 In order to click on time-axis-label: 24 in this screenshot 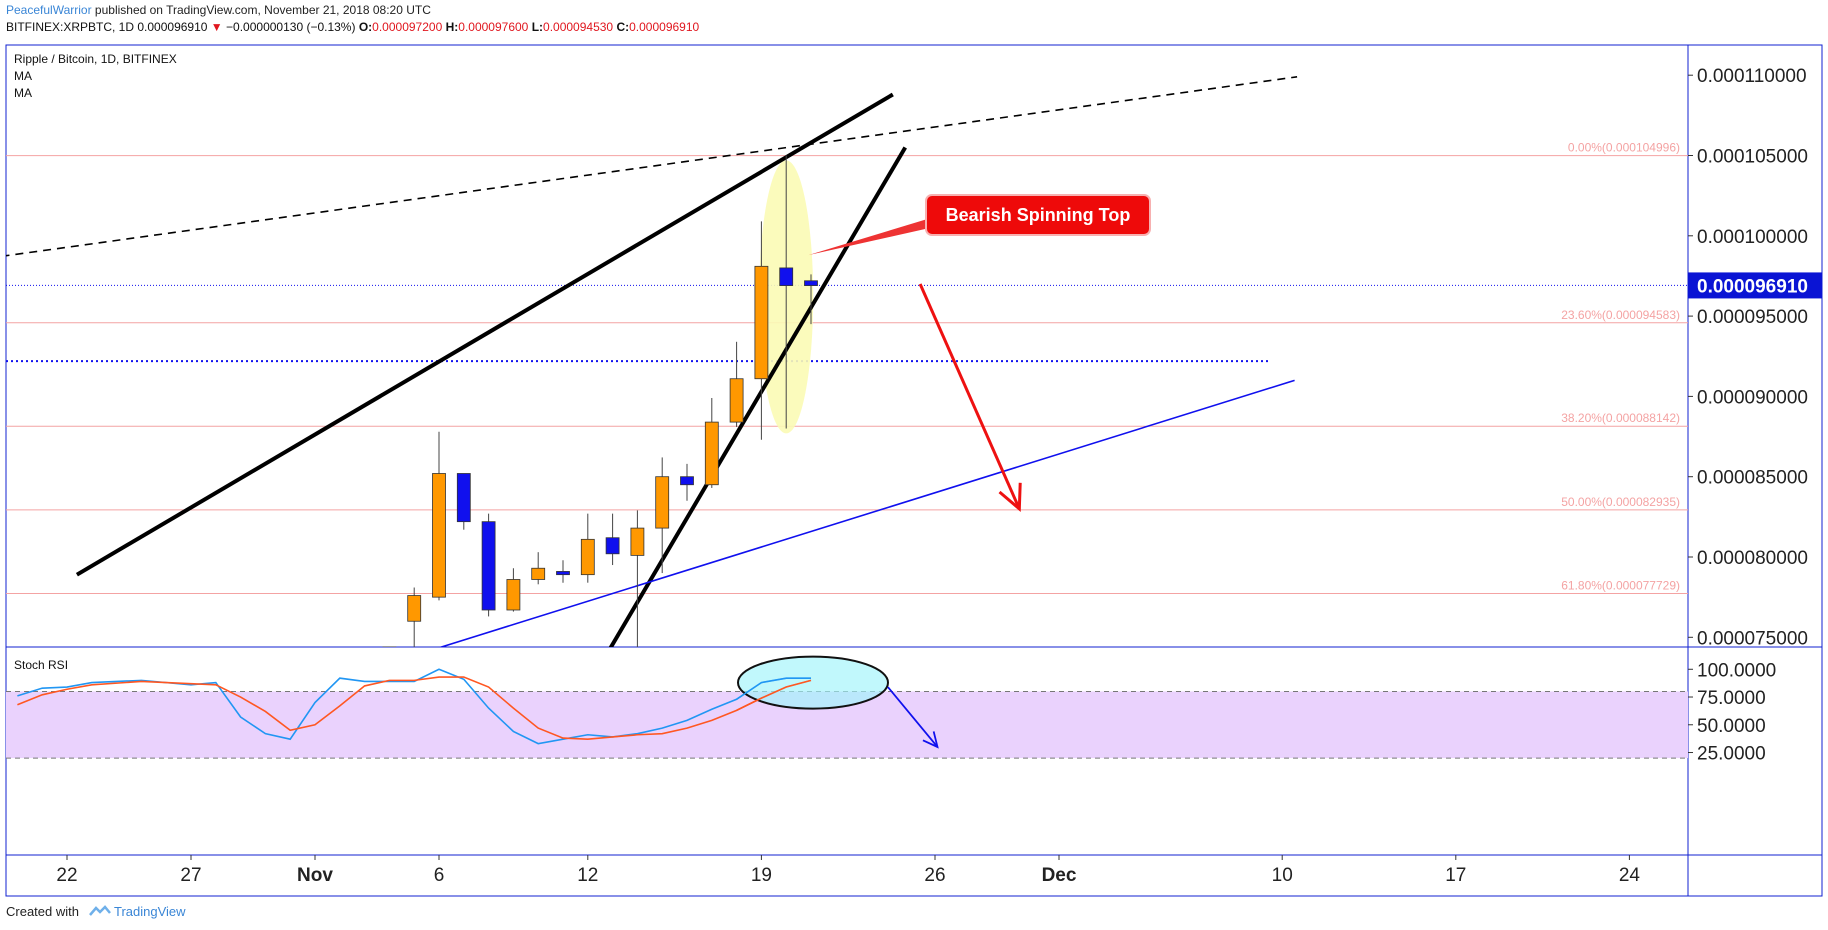, I will do `click(1630, 875)`.